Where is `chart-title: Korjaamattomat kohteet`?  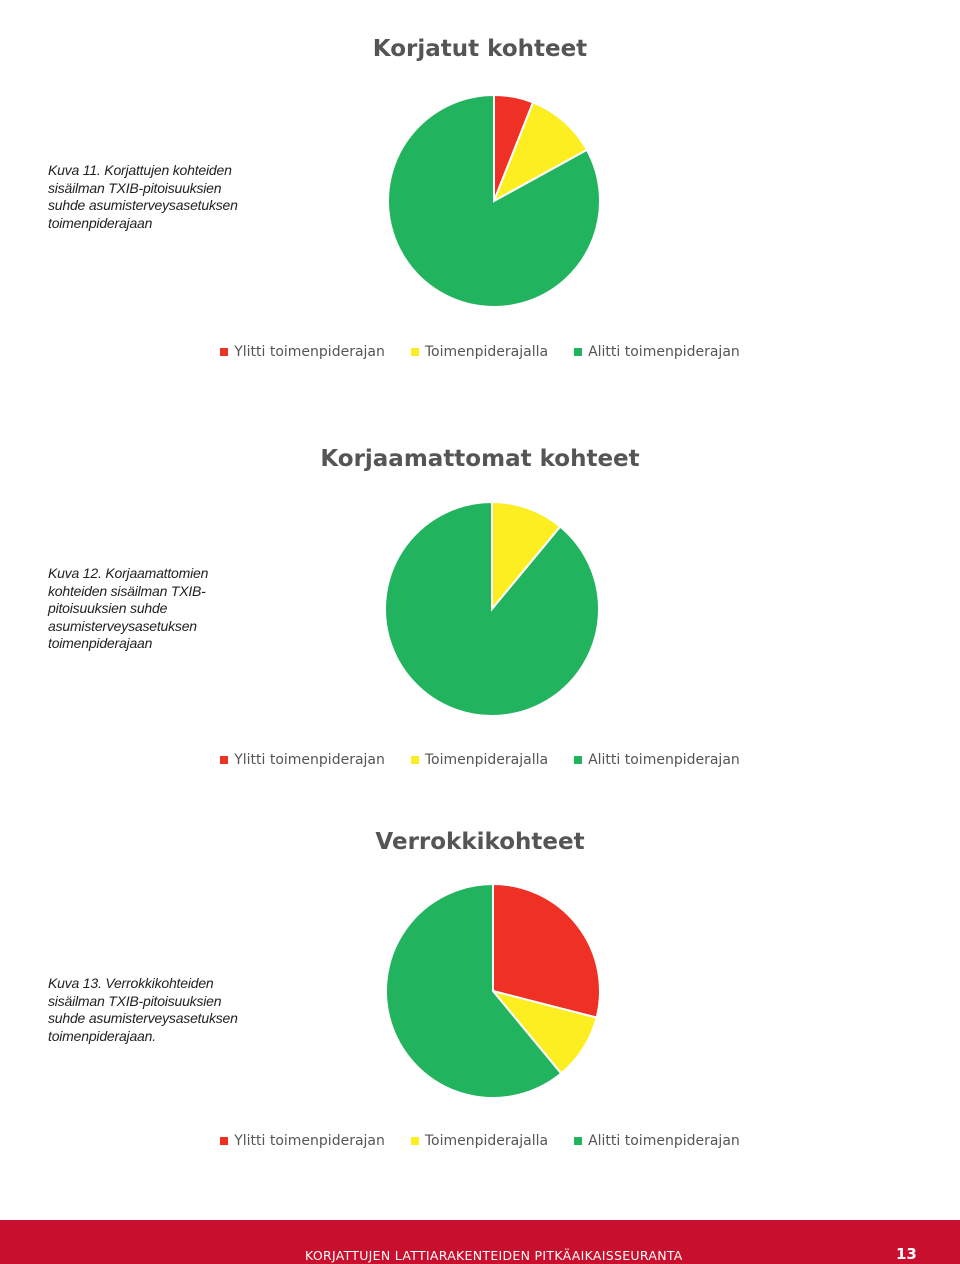 chart-title: Korjaamattomat kohteet is located at coordinates (480, 459).